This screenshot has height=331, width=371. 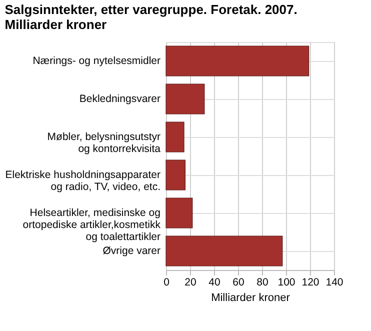 What do you see at coordinates (238, 282) in the screenshot?
I see `x-tick-label: 60` at bounding box center [238, 282].